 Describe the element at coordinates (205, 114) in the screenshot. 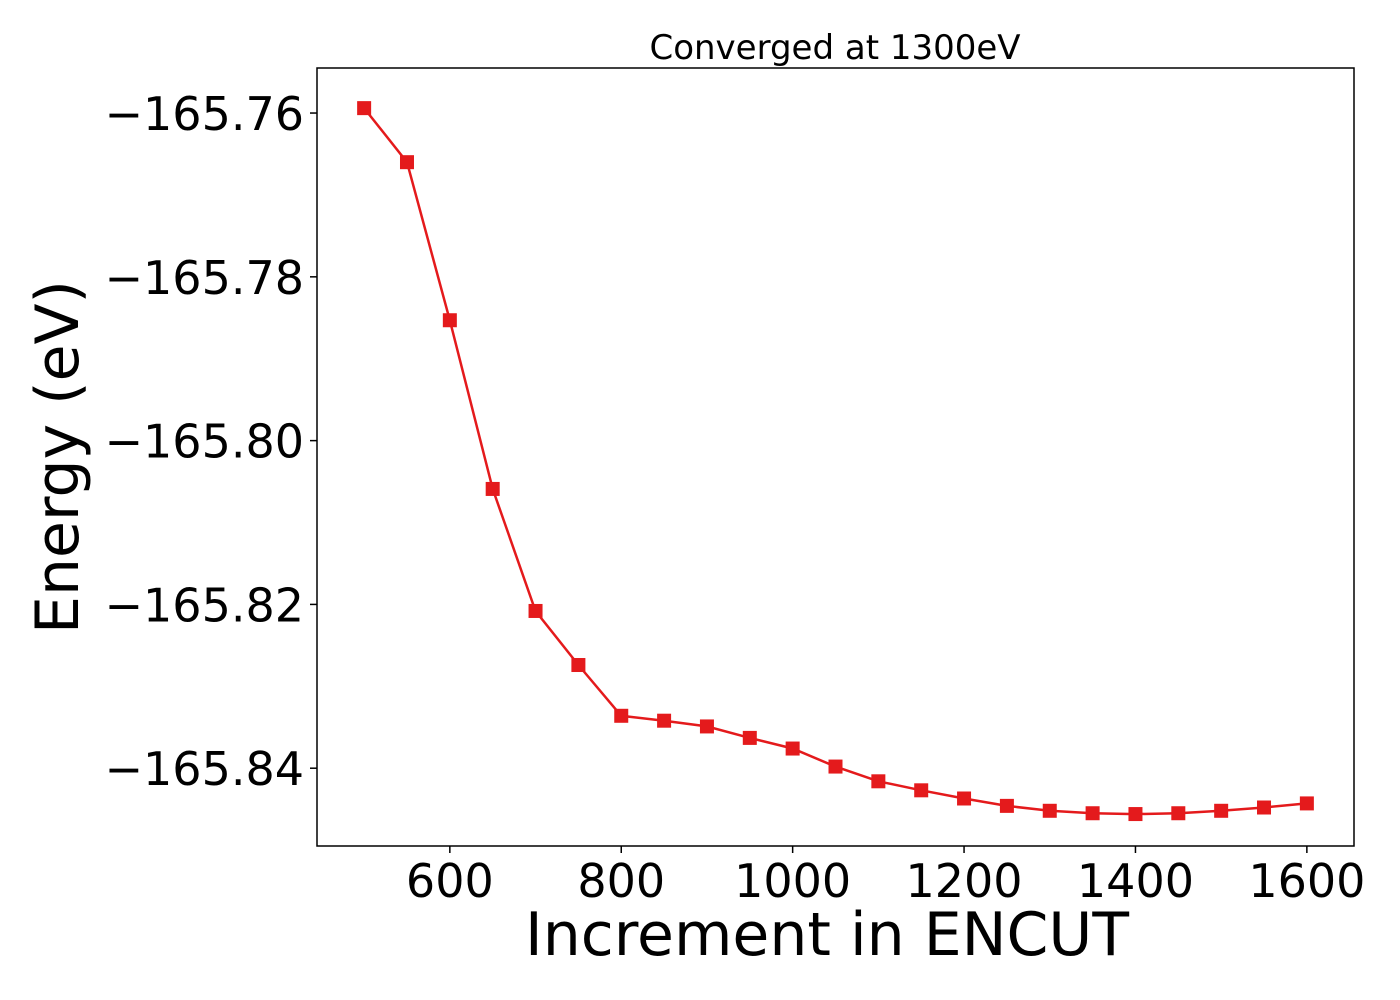

I see `y-tick-label: −165.76` at that location.